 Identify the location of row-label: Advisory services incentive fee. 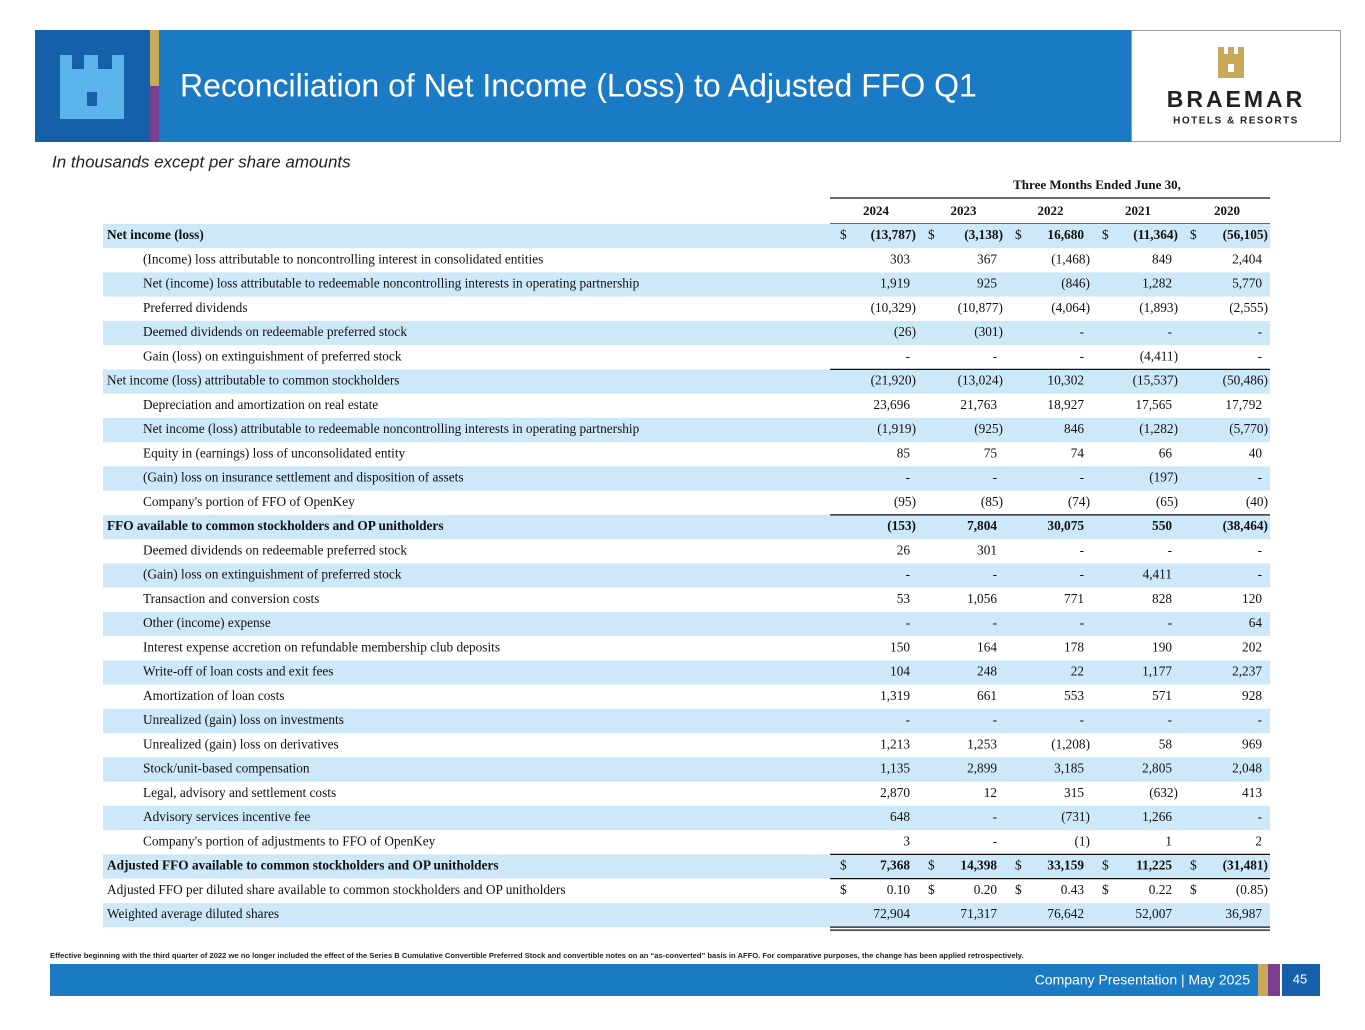
(226, 816).